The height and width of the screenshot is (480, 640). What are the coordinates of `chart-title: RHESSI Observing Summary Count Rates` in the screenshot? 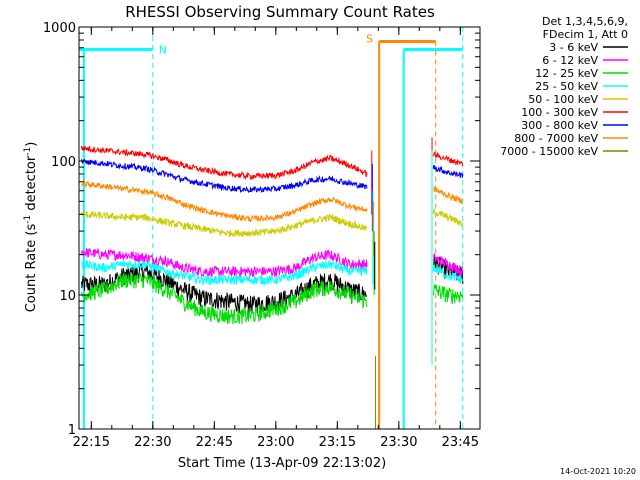 It's located at (280, 12).